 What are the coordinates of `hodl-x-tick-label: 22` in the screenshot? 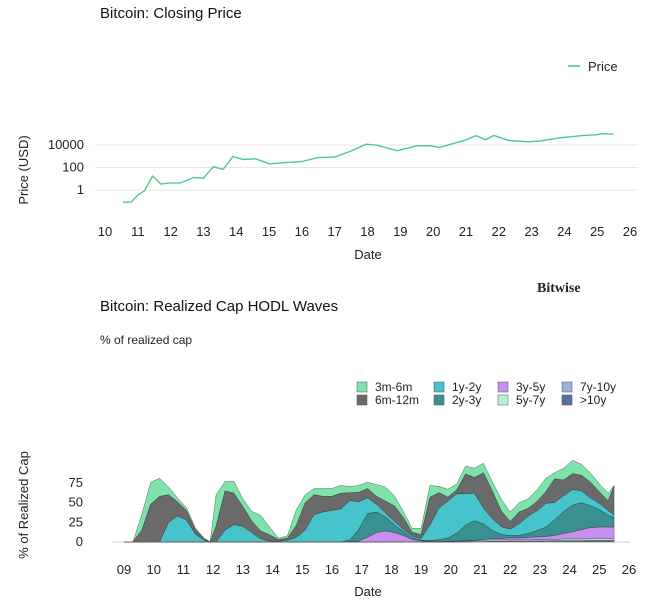 It's located at (510, 569).